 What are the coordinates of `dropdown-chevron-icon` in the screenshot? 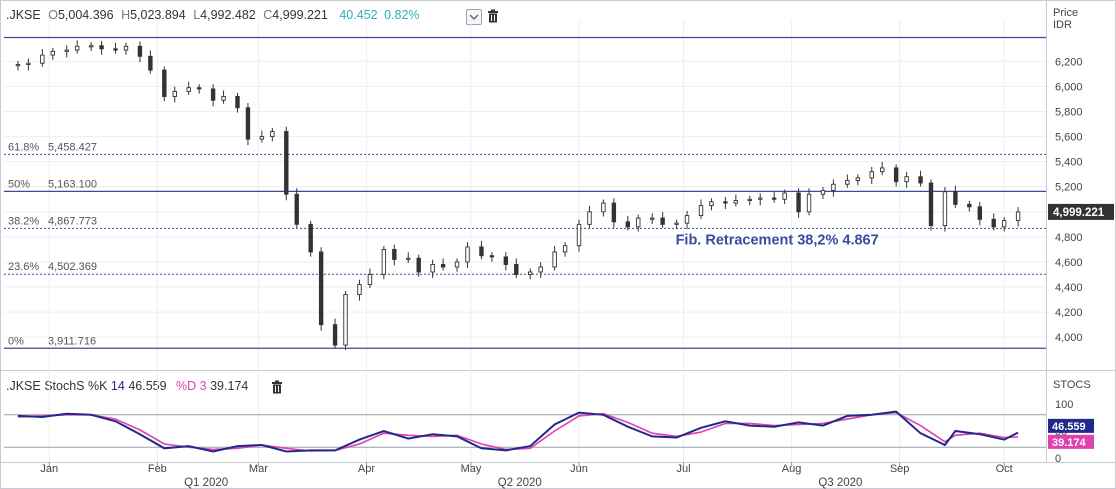 It's located at (474, 17).